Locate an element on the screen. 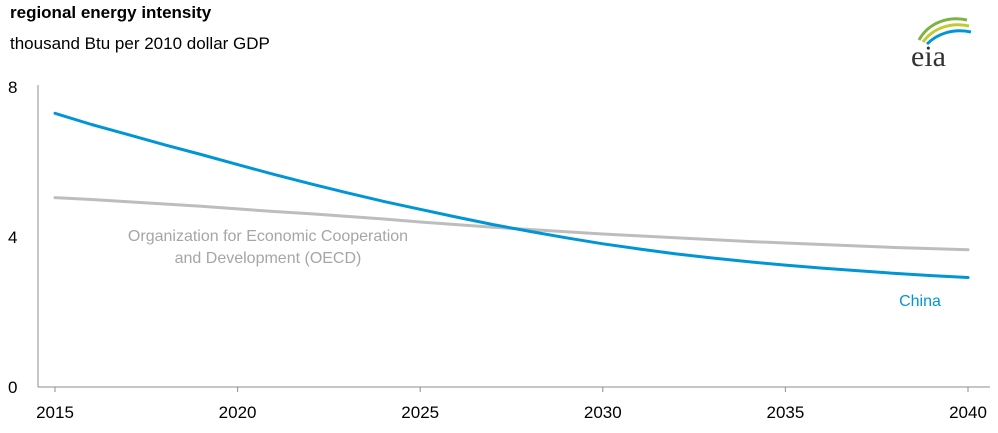 The height and width of the screenshot is (433, 998). y-tick-label: 4 is located at coordinates (12, 237).